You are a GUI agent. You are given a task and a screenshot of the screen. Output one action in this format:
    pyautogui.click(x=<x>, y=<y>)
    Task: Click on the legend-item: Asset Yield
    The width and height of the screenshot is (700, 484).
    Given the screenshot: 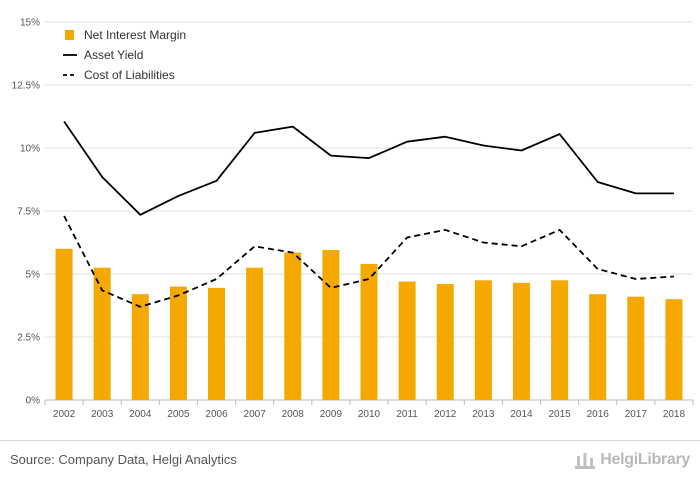 What is the action you would take?
    pyautogui.click(x=103, y=55)
    